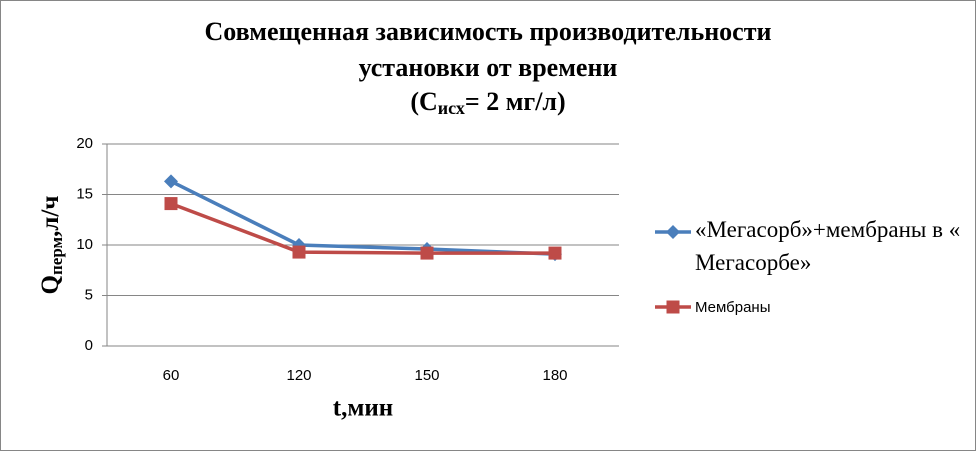 This screenshot has width=976, height=451. What do you see at coordinates (89, 345) in the screenshot?
I see `y-tick-label: 0` at bounding box center [89, 345].